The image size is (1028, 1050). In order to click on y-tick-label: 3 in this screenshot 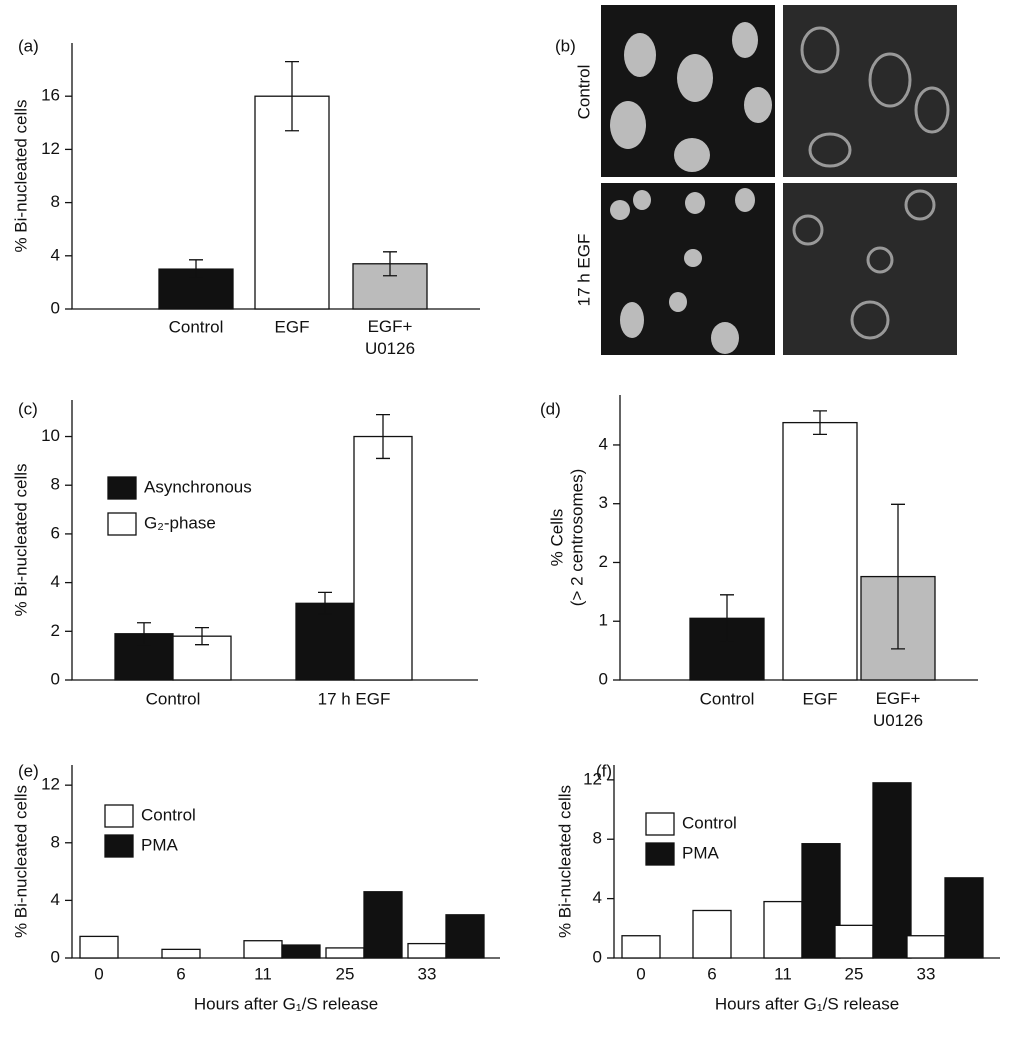, I will do `click(603, 502)`.